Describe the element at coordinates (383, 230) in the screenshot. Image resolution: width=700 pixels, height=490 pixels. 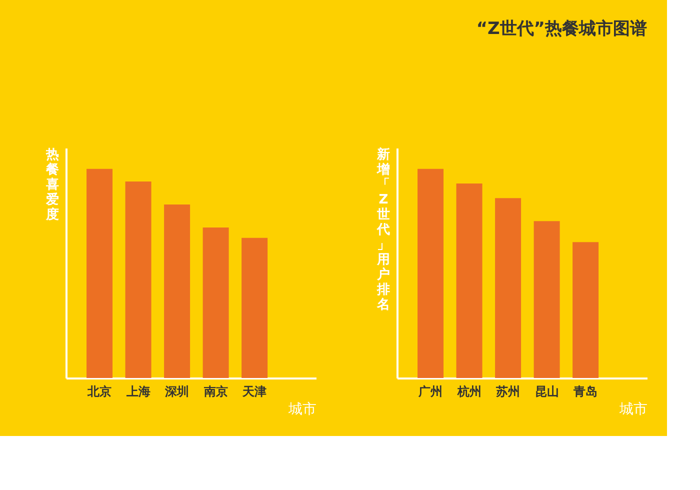
I see `text: 新增「Z世代」用户排名` at that location.